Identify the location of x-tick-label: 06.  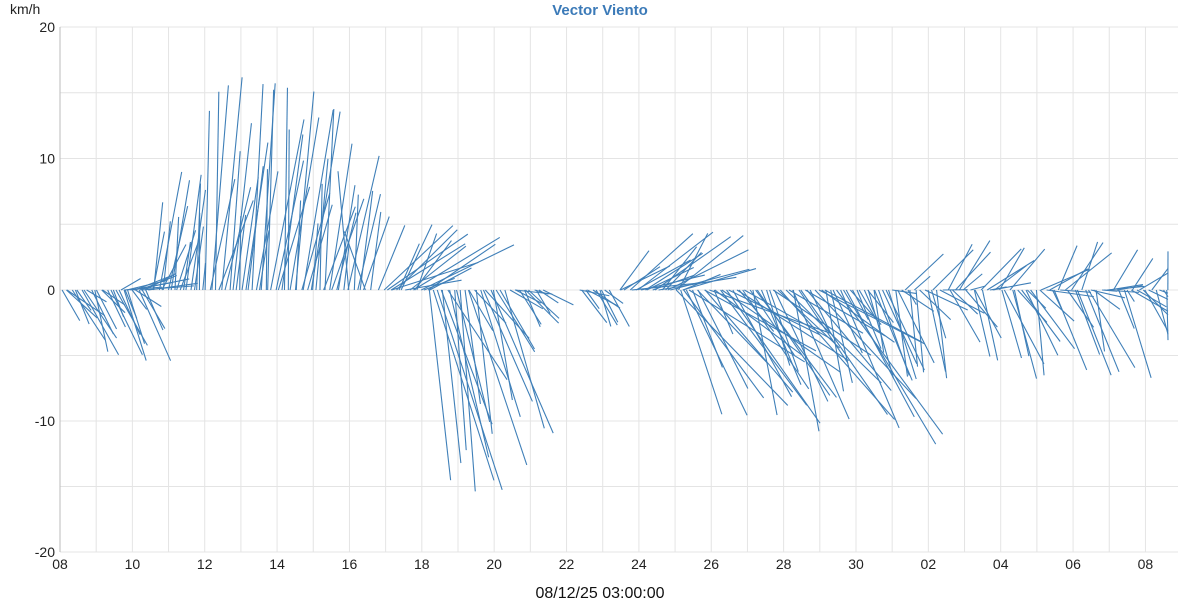
(1073, 564).